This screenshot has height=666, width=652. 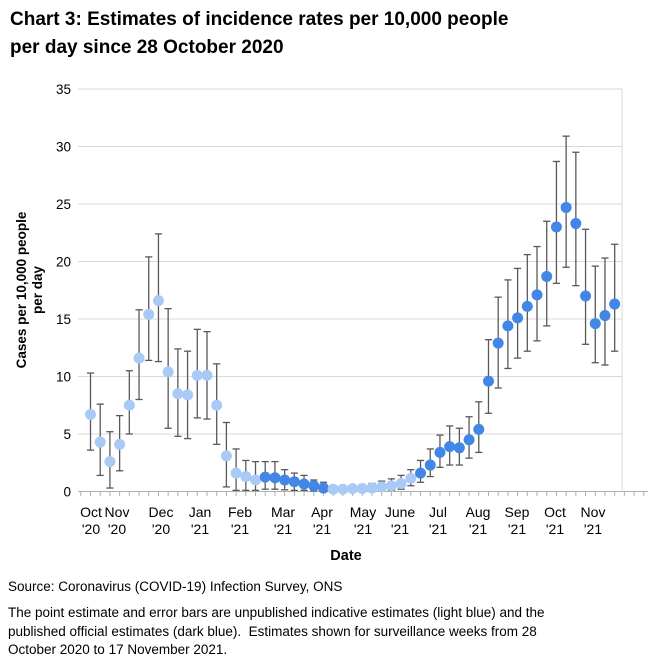 I want to click on month-label: Oct, so click(x=91, y=512).